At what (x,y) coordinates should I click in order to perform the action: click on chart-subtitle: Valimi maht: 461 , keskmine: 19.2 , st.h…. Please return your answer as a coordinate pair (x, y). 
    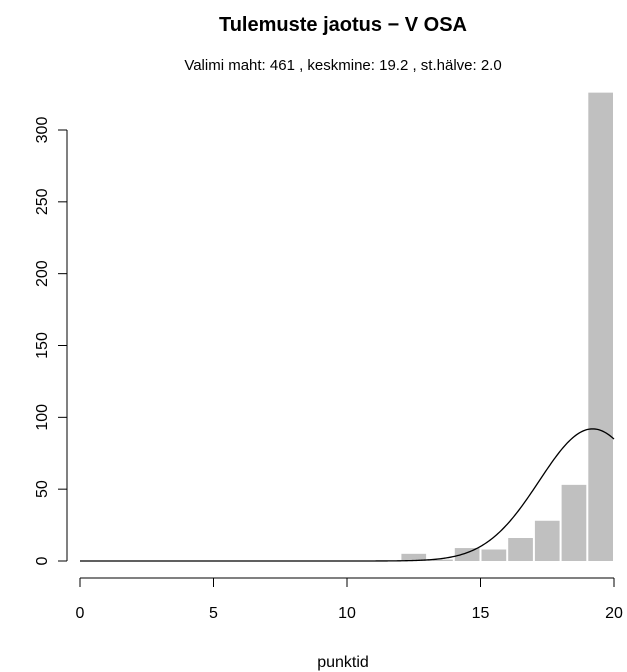
    Looking at the image, I should click on (342, 65).